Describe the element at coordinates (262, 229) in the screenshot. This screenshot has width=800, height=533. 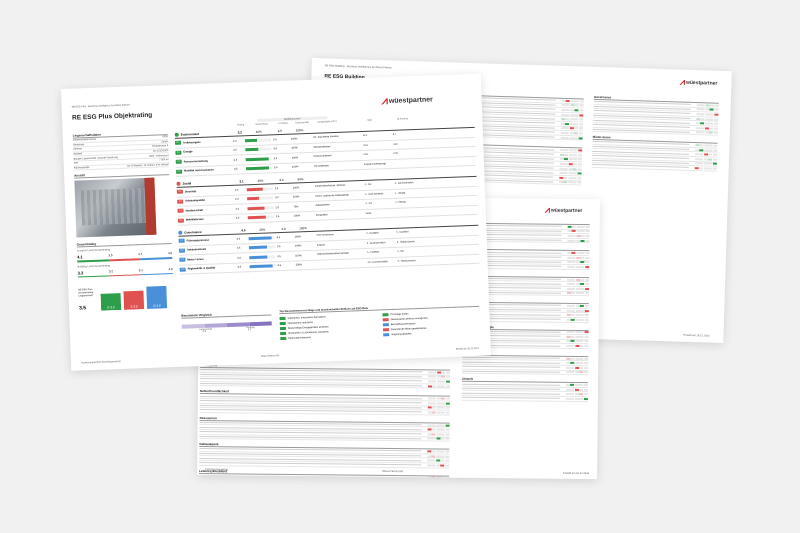
I see `pillar-weight: 20%` at that location.